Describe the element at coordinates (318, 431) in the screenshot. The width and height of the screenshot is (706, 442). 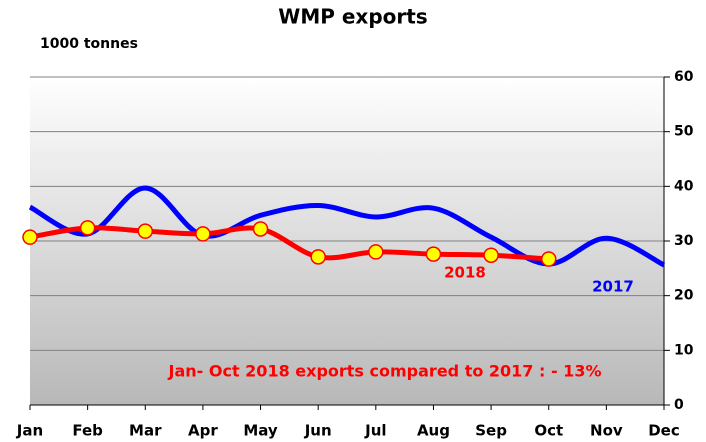
I see `x-tick-label: Jun` at that location.